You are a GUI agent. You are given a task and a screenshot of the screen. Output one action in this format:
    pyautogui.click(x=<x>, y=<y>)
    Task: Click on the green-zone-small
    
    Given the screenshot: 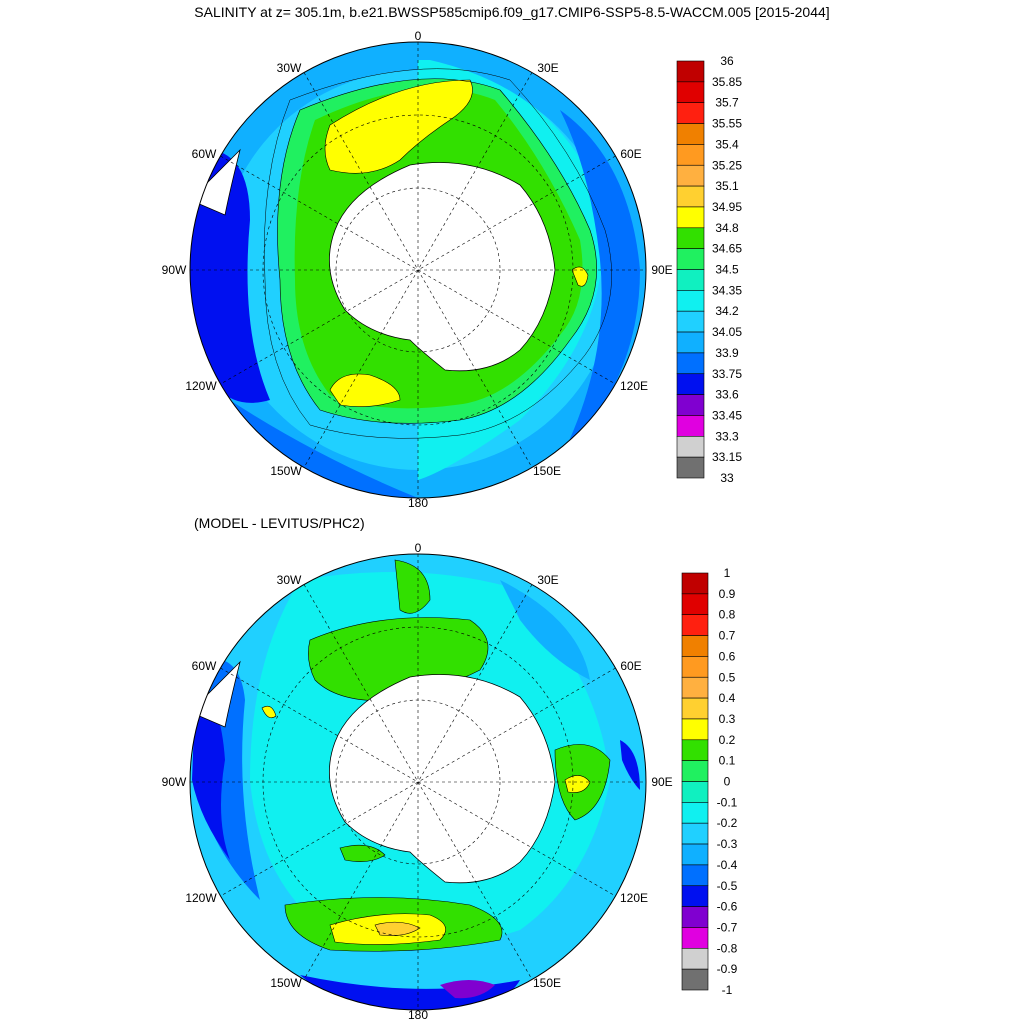 What is the action you would take?
    pyautogui.click(x=362, y=853)
    